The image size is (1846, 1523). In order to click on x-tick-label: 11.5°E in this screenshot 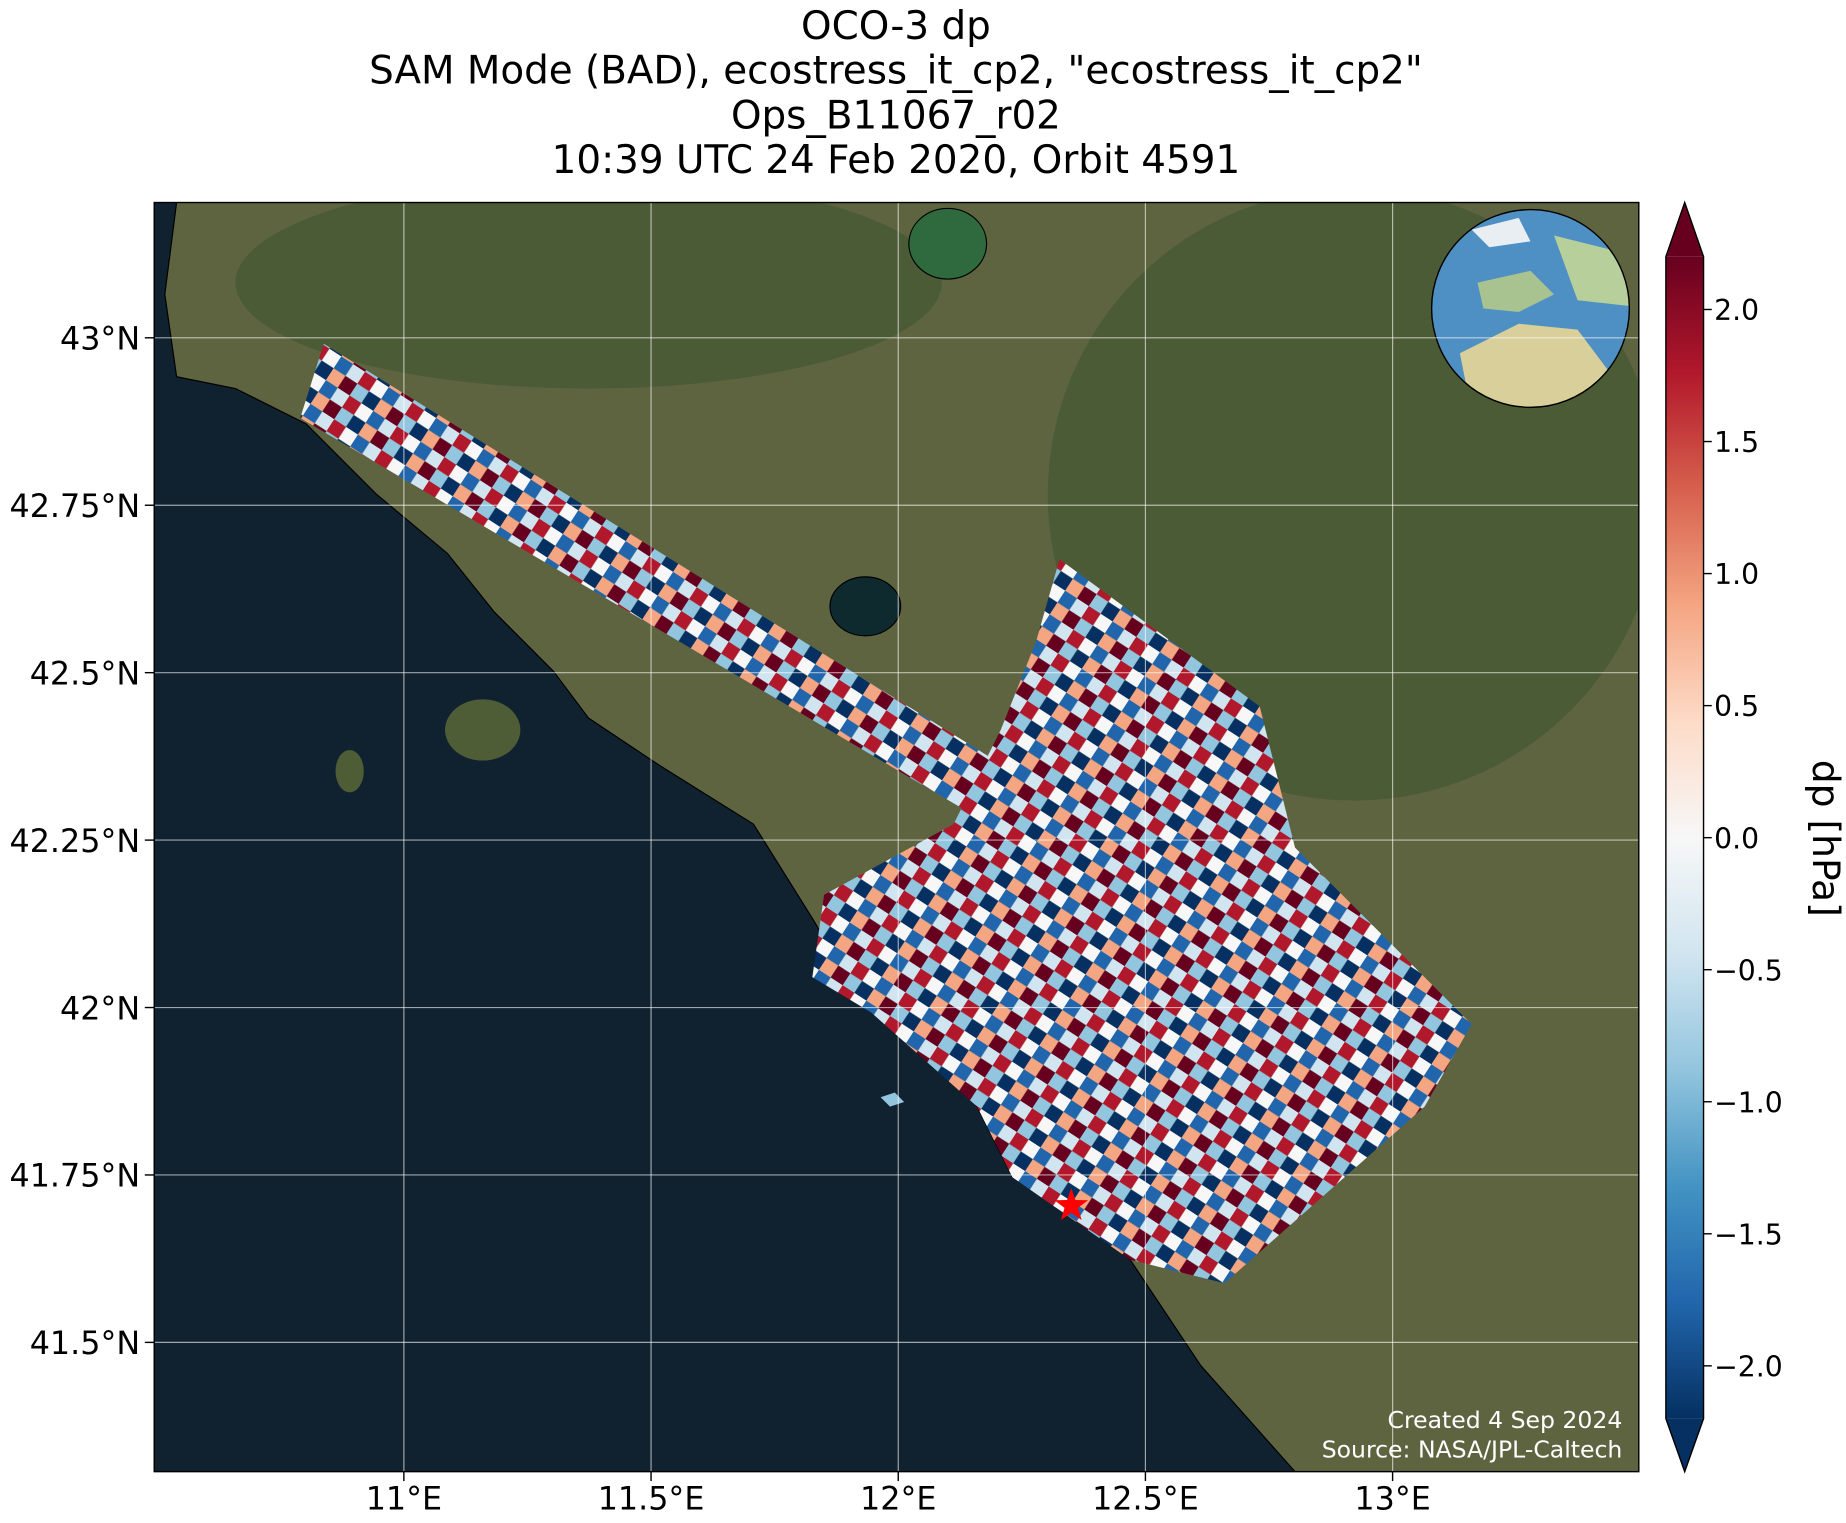, I will do `click(651, 1499)`.